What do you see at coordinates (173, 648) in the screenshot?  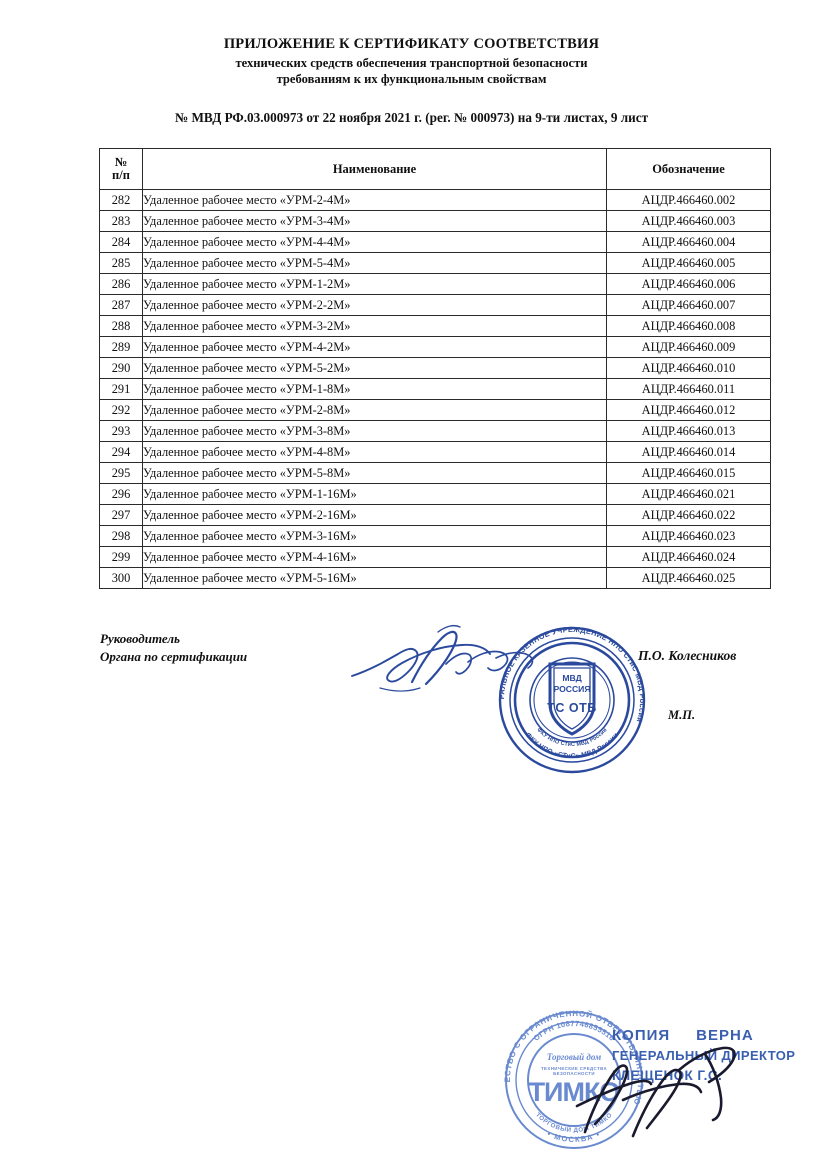 I see `signature-role-block: Руководитель Органа по сертификации` at bounding box center [173, 648].